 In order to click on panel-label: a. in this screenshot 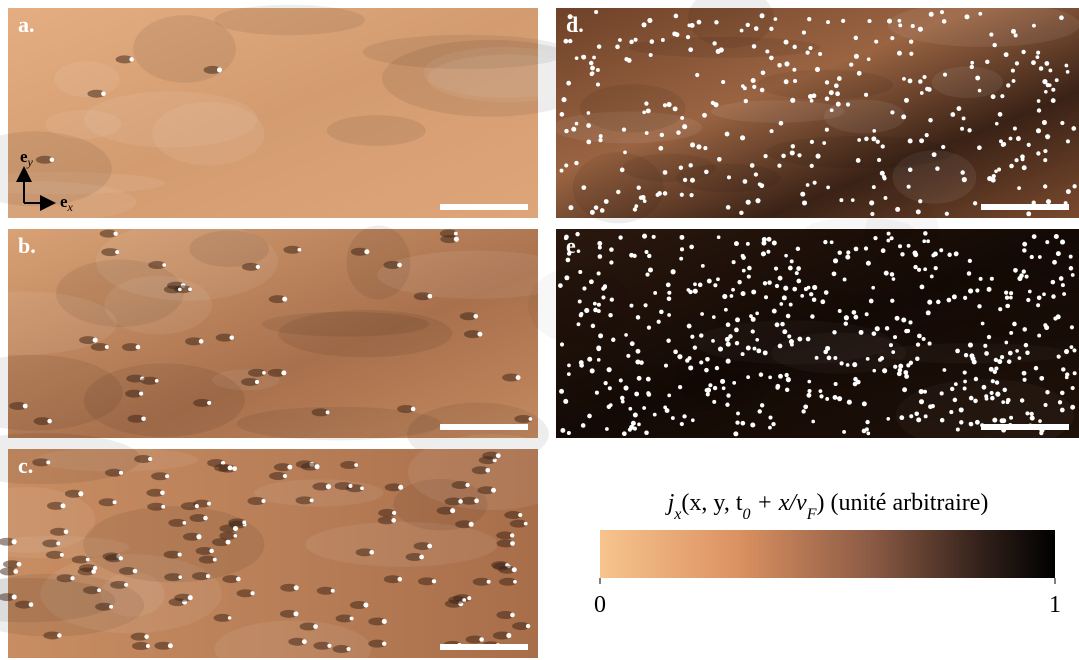, I will do `click(26, 24)`.